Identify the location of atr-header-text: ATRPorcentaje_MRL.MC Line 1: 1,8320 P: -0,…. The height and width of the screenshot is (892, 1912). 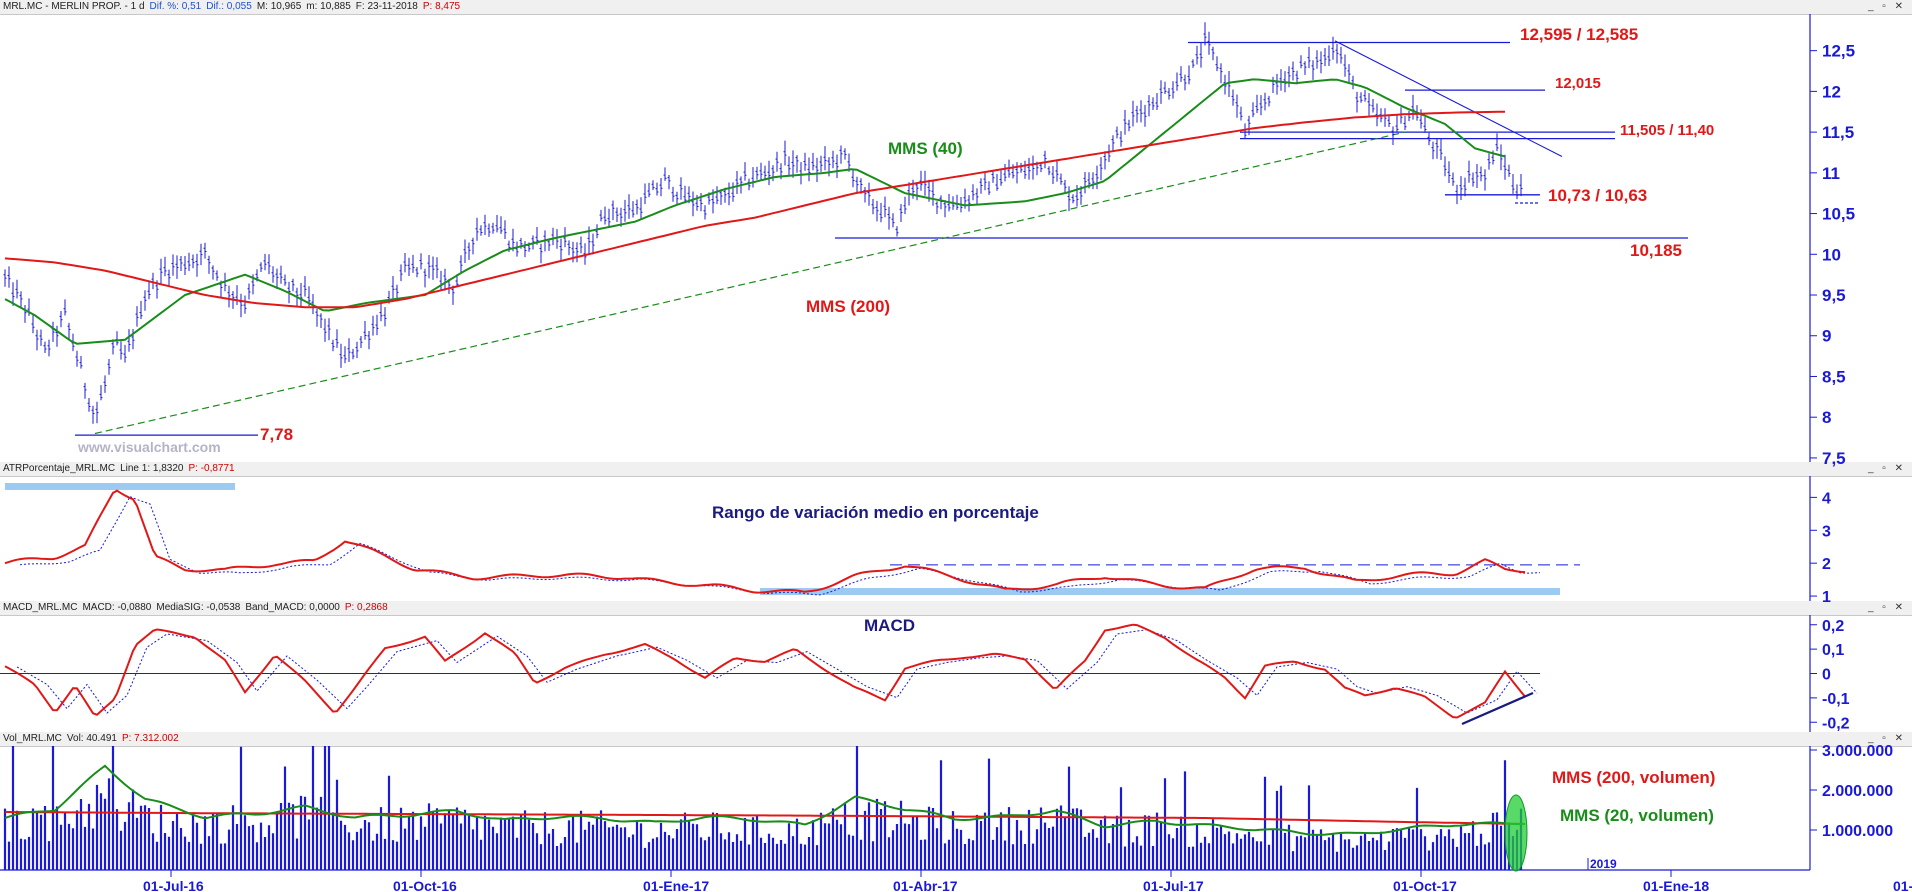
(121, 469).